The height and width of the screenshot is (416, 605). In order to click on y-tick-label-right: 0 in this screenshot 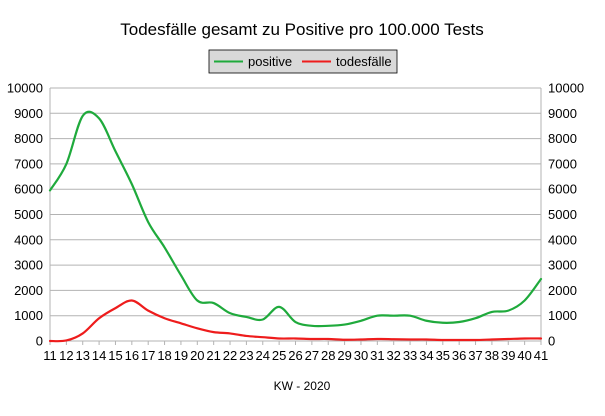, I will do `click(551, 341)`.